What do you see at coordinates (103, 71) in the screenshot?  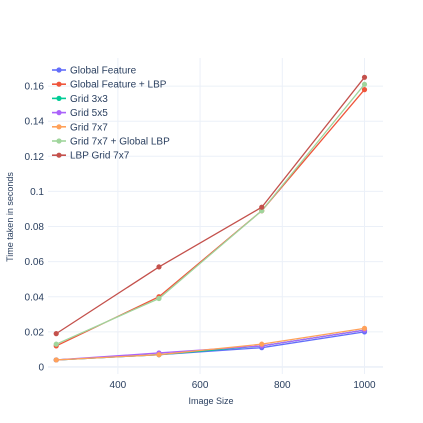 I see `legend-label: Global Feature` at bounding box center [103, 71].